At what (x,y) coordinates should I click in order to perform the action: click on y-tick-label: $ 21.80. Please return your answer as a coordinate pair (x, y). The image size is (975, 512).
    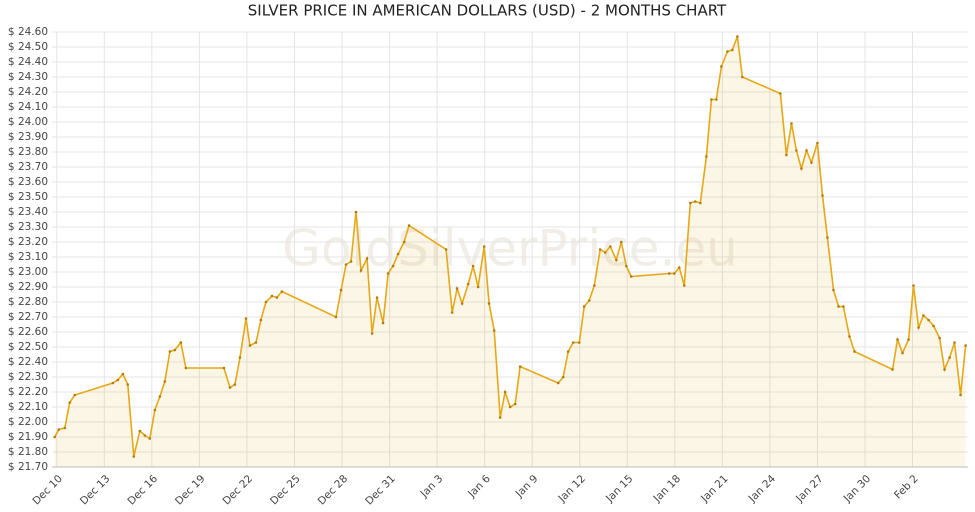
    Looking at the image, I should click on (28, 452).